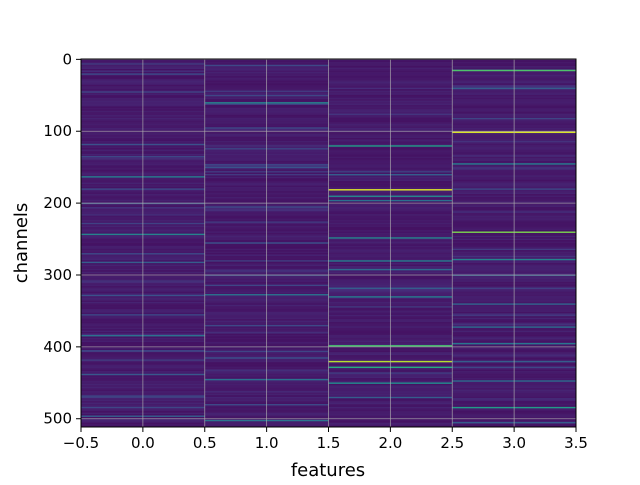 The height and width of the screenshot is (485, 640). I want to click on x-tick-label: 0.5, so click(205, 443).